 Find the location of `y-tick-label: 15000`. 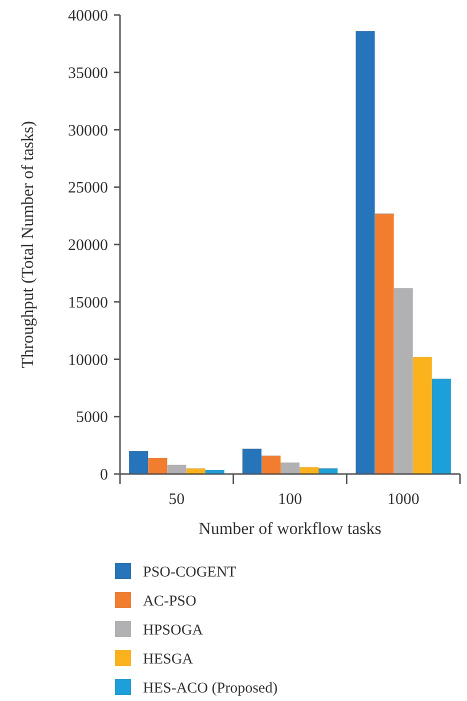

y-tick-label: 15000 is located at coordinates (88, 303).